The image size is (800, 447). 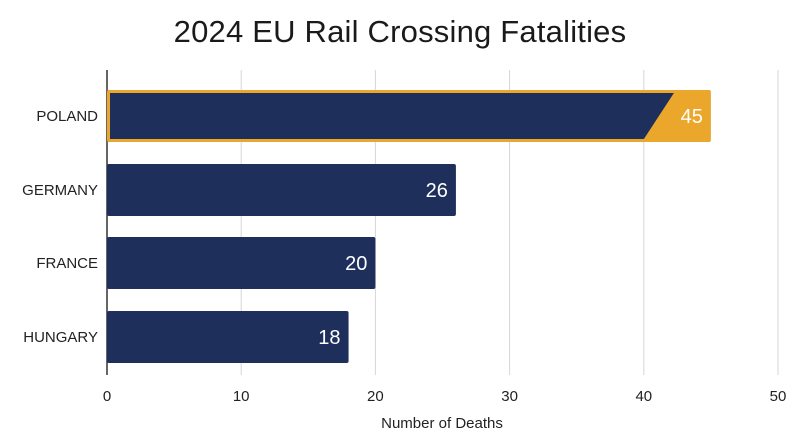 What do you see at coordinates (509, 396) in the screenshot?
I see `x-tick-label-30: 30` at bounding box center [509, 396].